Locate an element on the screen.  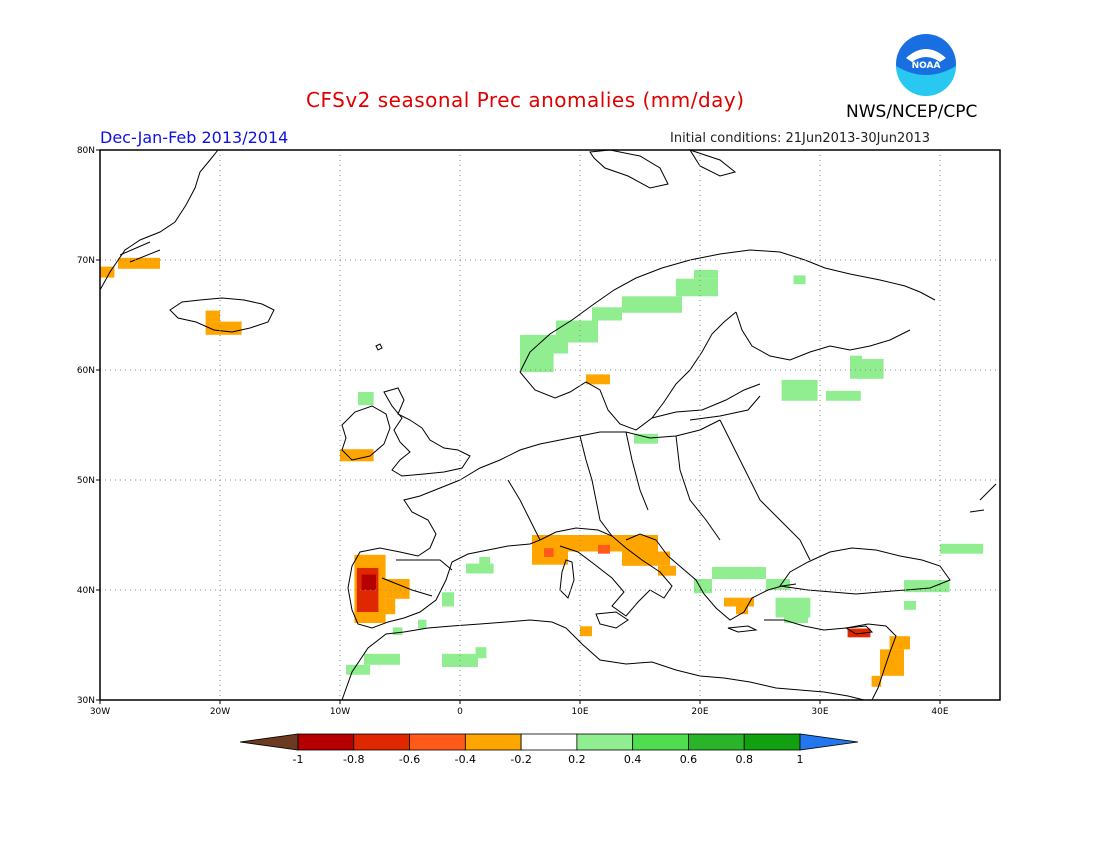
colorbar-label: 0.8 is located at coordinates (744, 759).